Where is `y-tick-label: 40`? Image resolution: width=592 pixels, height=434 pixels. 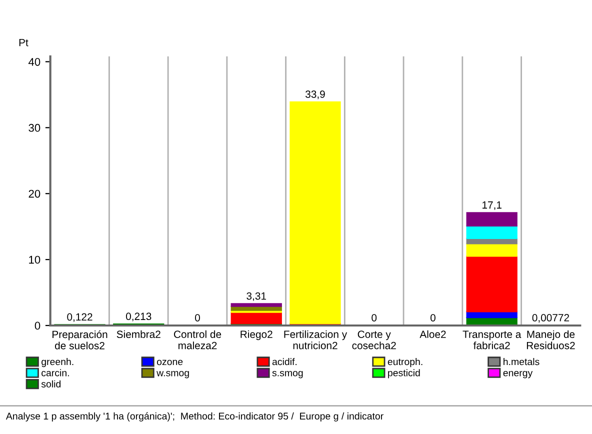 y-tick-label: 40 is located at coordinates (34, 62).